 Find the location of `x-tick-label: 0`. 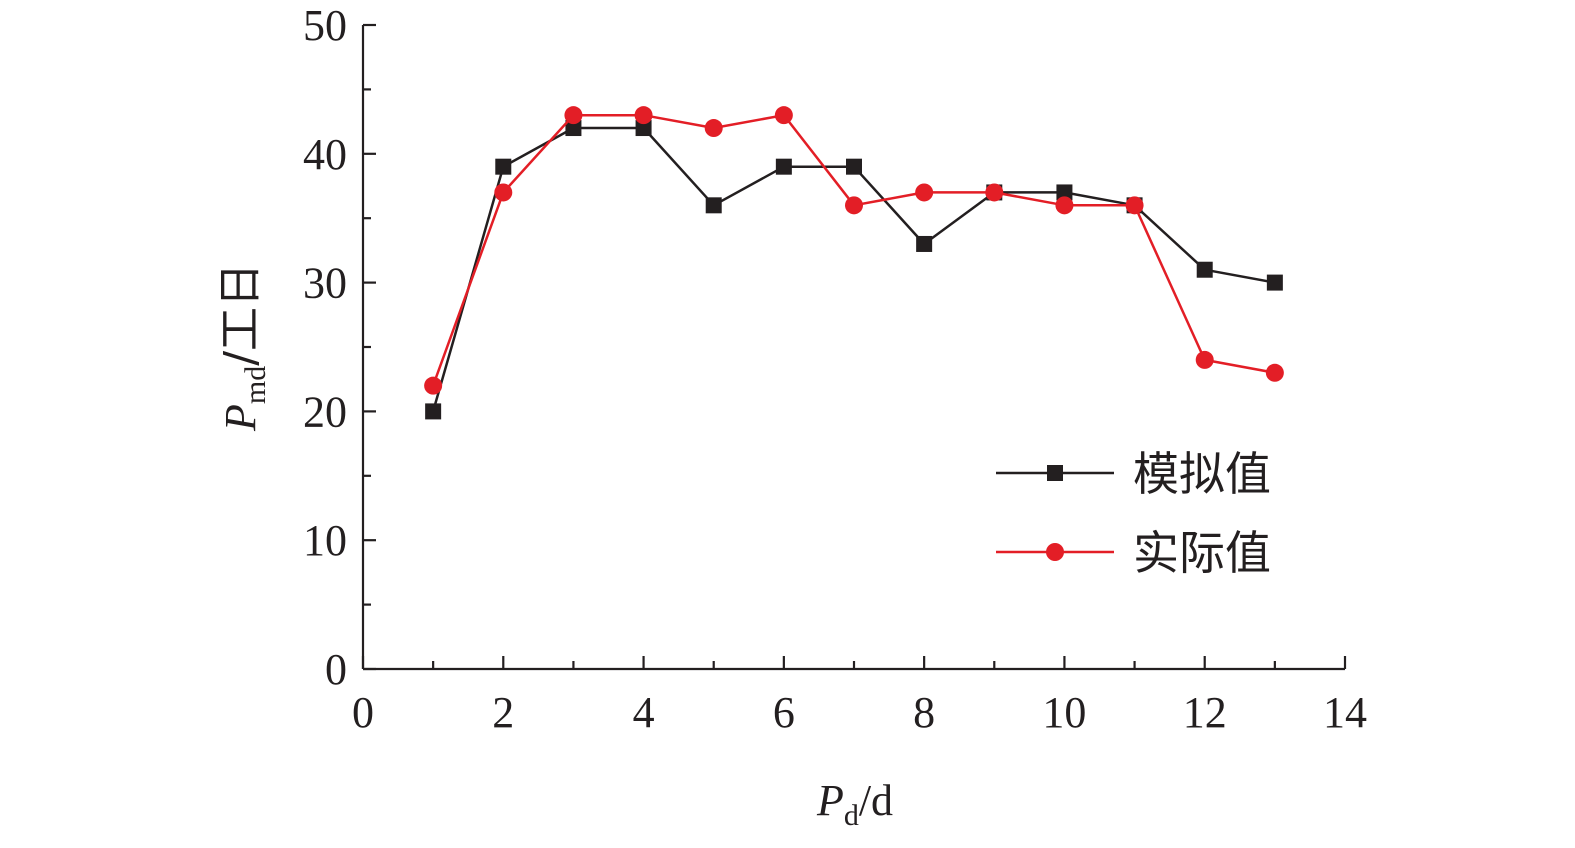

x-tick-label: 0 is located at coordinates (363, 712).